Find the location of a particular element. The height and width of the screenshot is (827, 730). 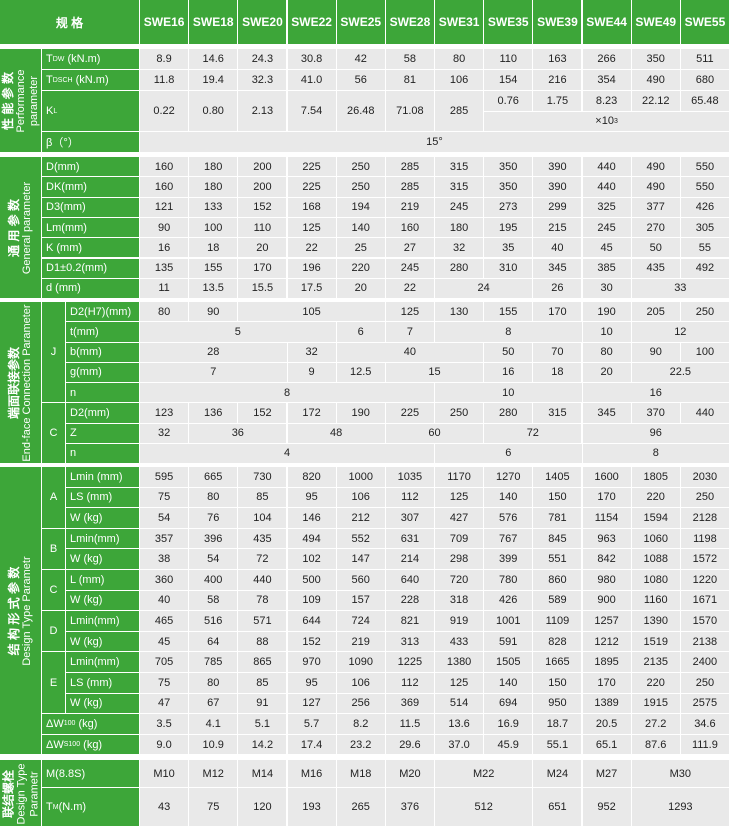

value-cell: 154 is located at coordinates (508, 80).